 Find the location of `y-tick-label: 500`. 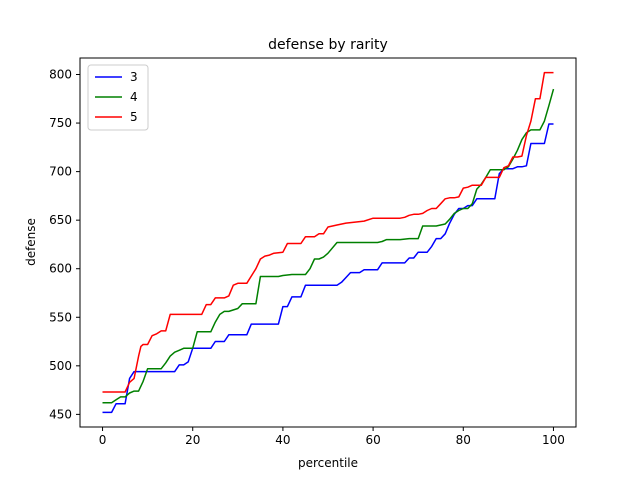

y-tick-label: 500 is located at coordinates (60, 366).